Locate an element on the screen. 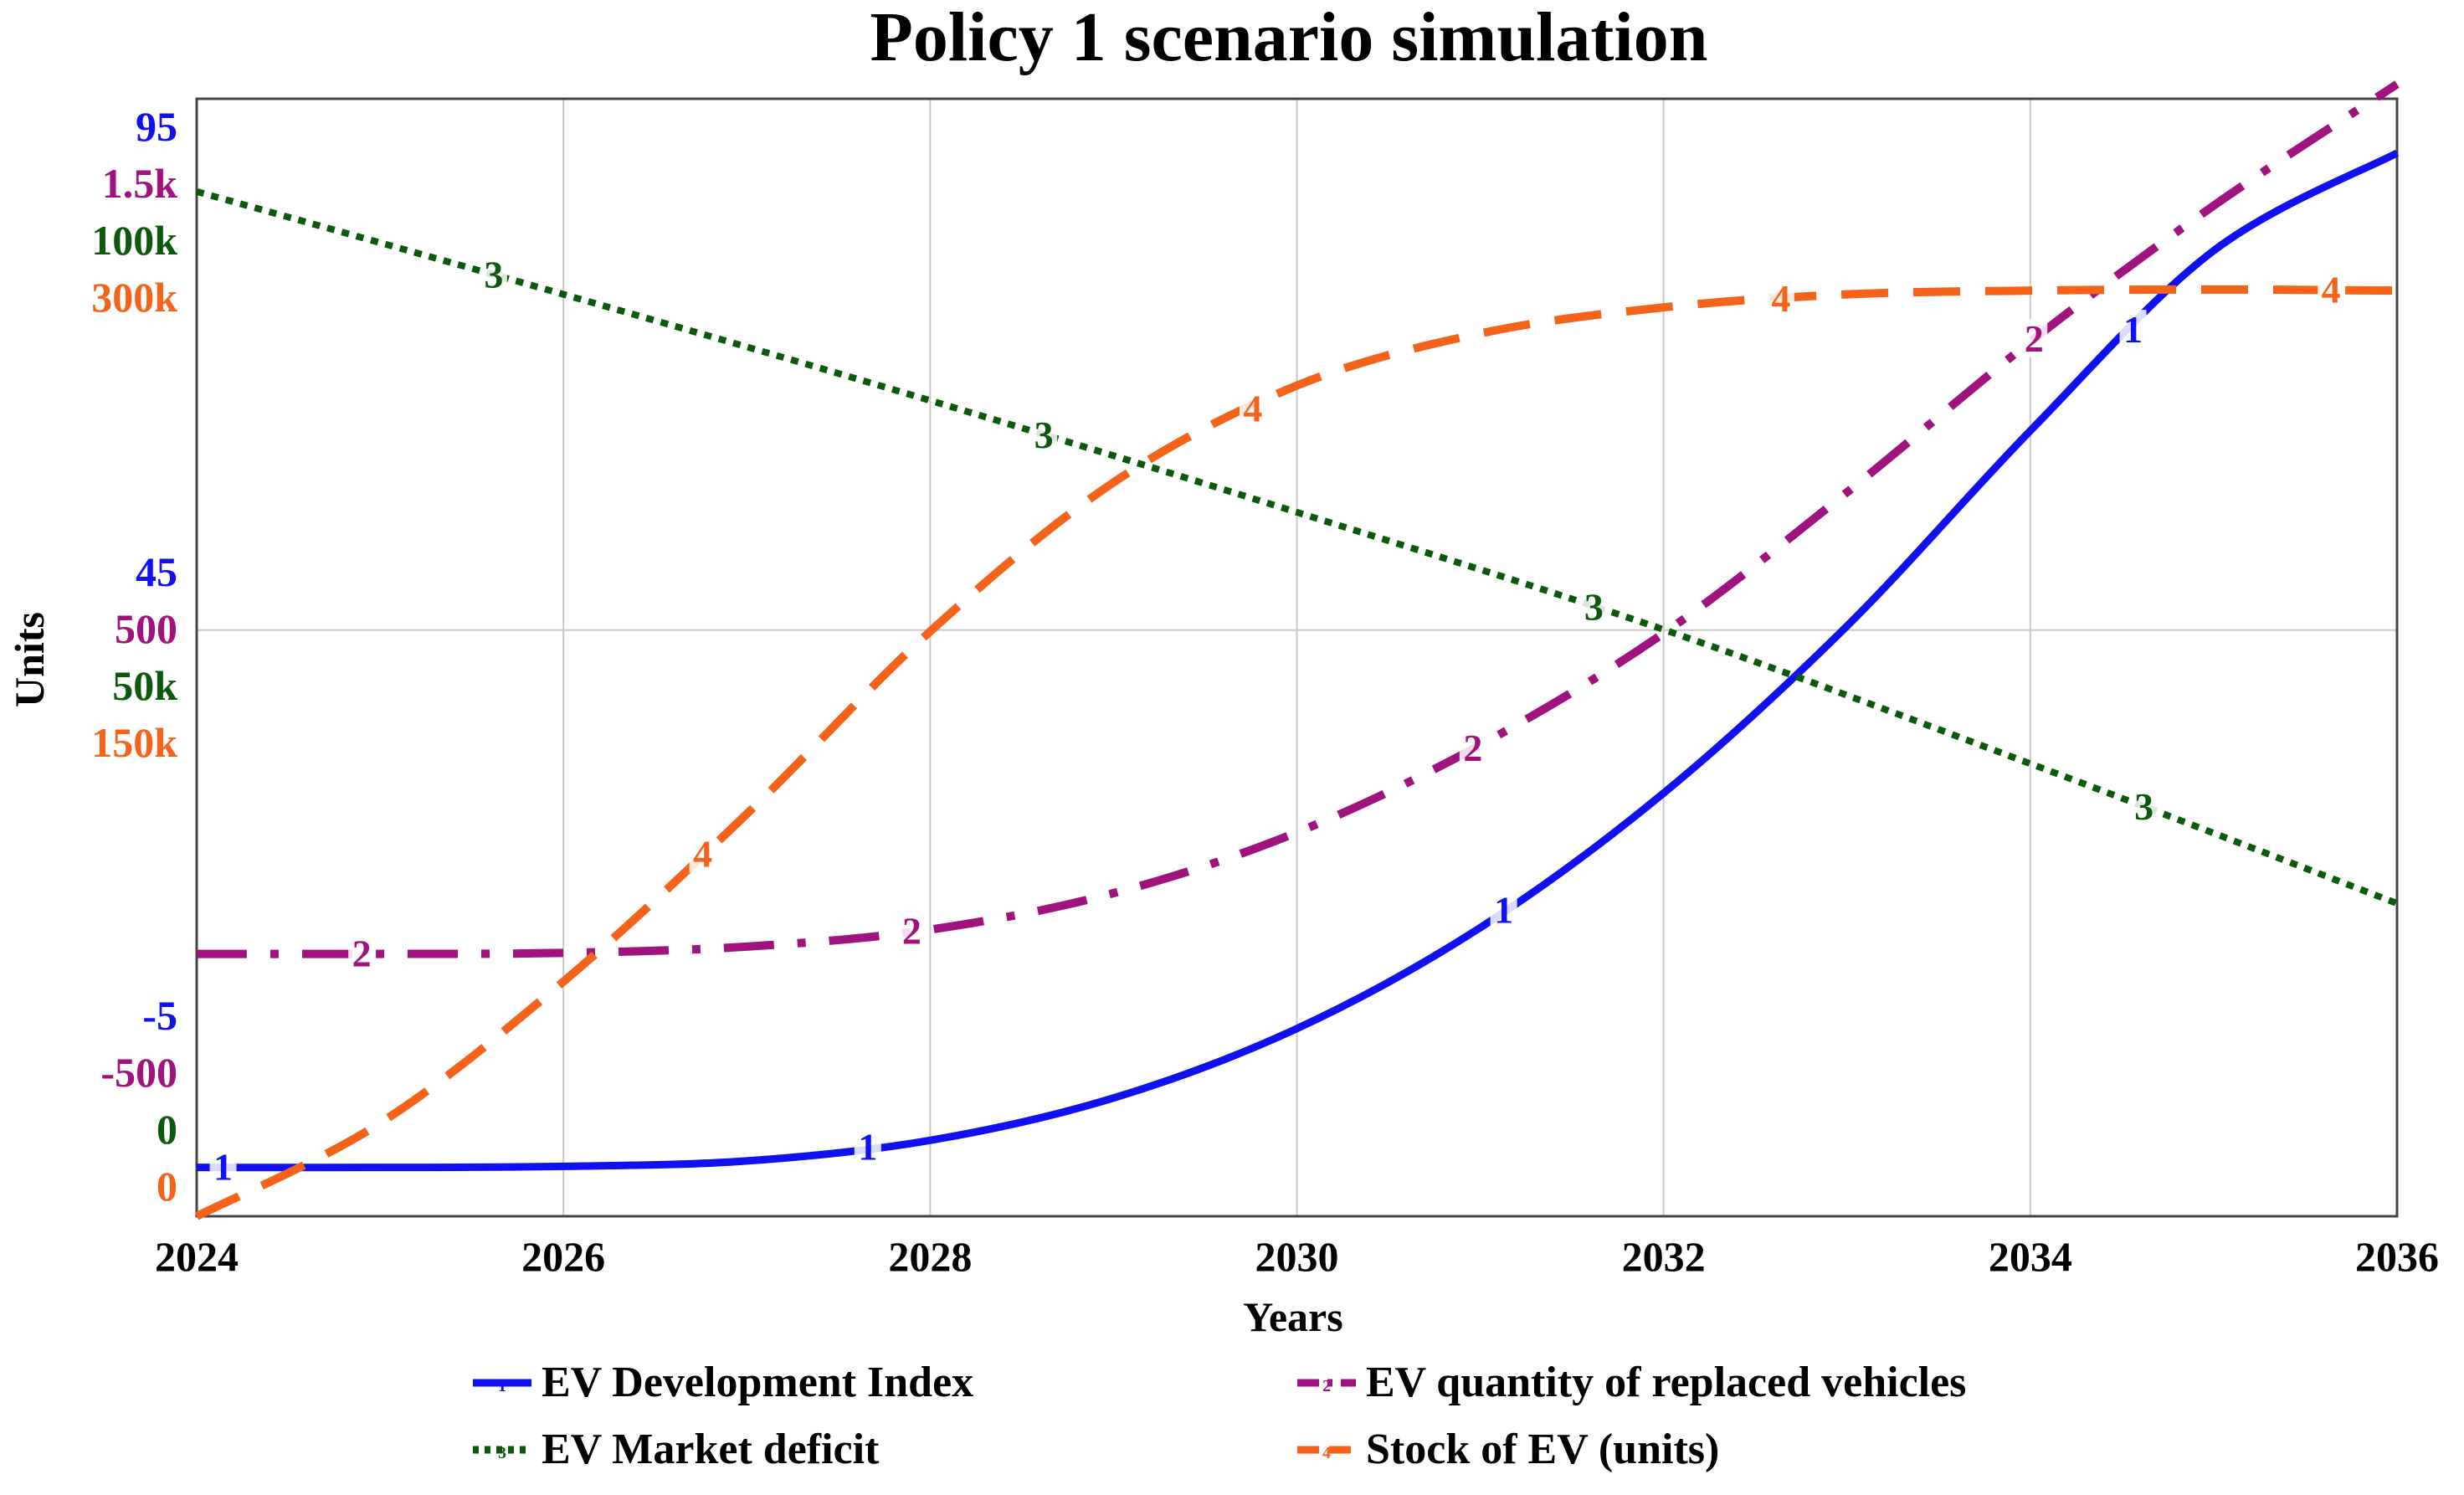 The width and height of the screenshot is (2464, 1495). y-tick-label: -500 is located at coordinates (138, 1072).